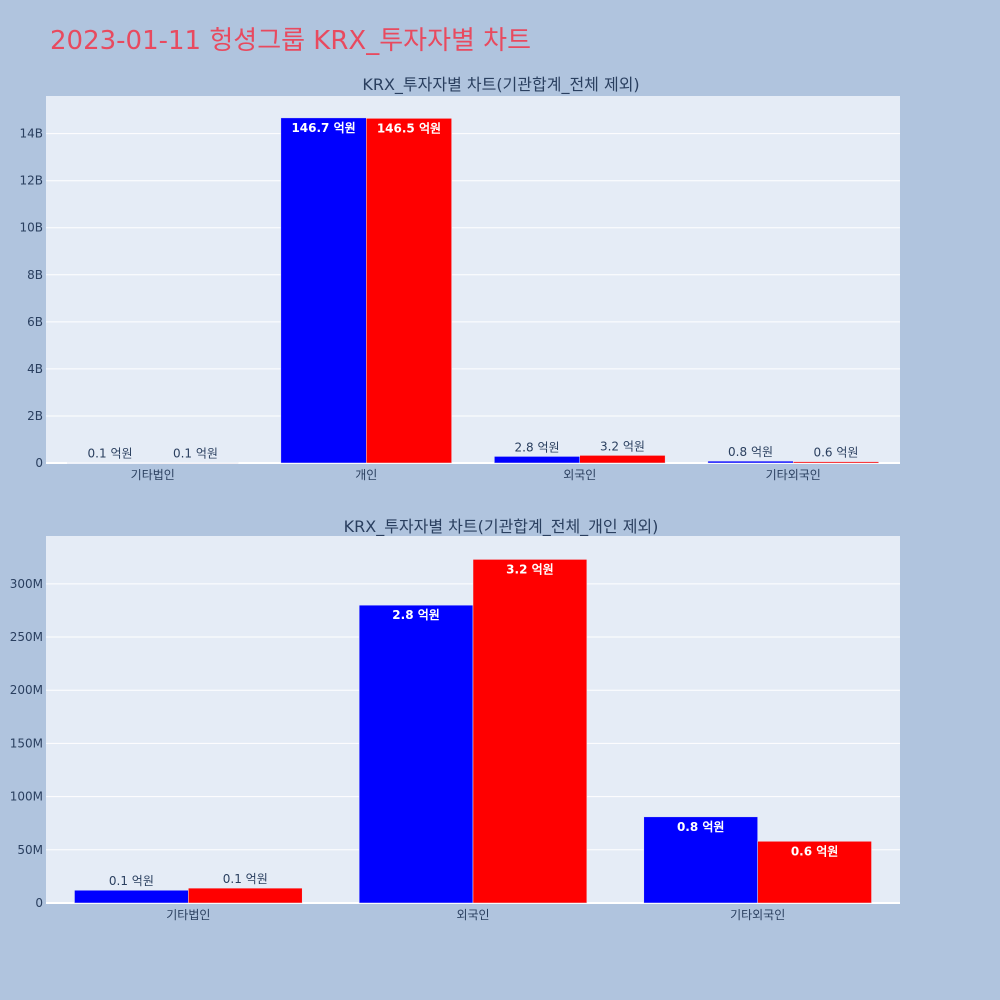 The width and height of the screenshot is (1000, 1000). Describe the element at coordinates (31, 228) in the screenshot. I see `y-tick-label: 10B` at that location.